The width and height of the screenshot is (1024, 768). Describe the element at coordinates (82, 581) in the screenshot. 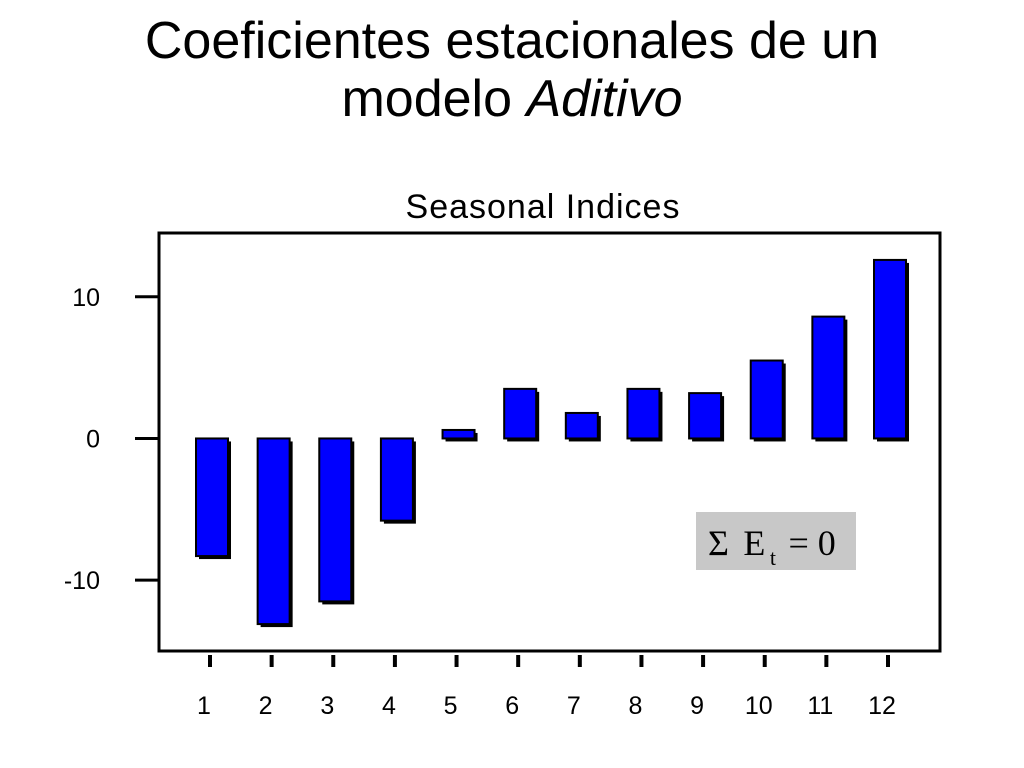

I see `y-tick-label: -10` at that location.